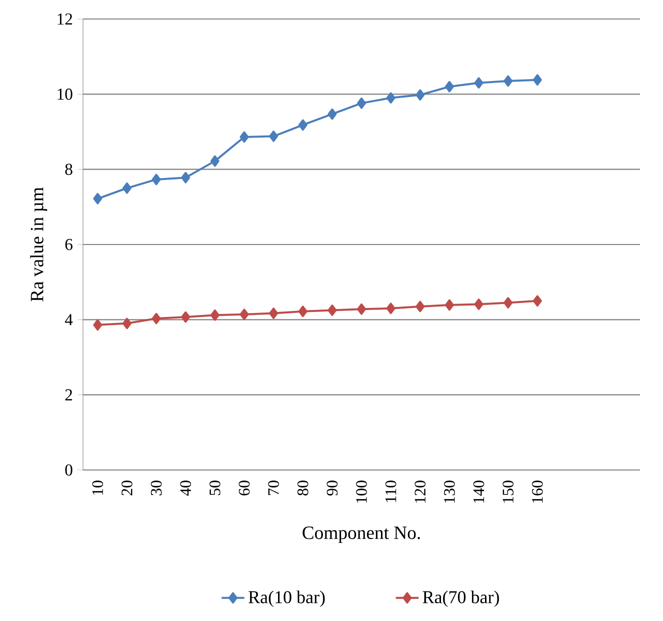  What do you see at coordinates (460, 598) in the screenshot?
I see `legend-label: Ra(70 bar)` at bounding box center [460, 598].